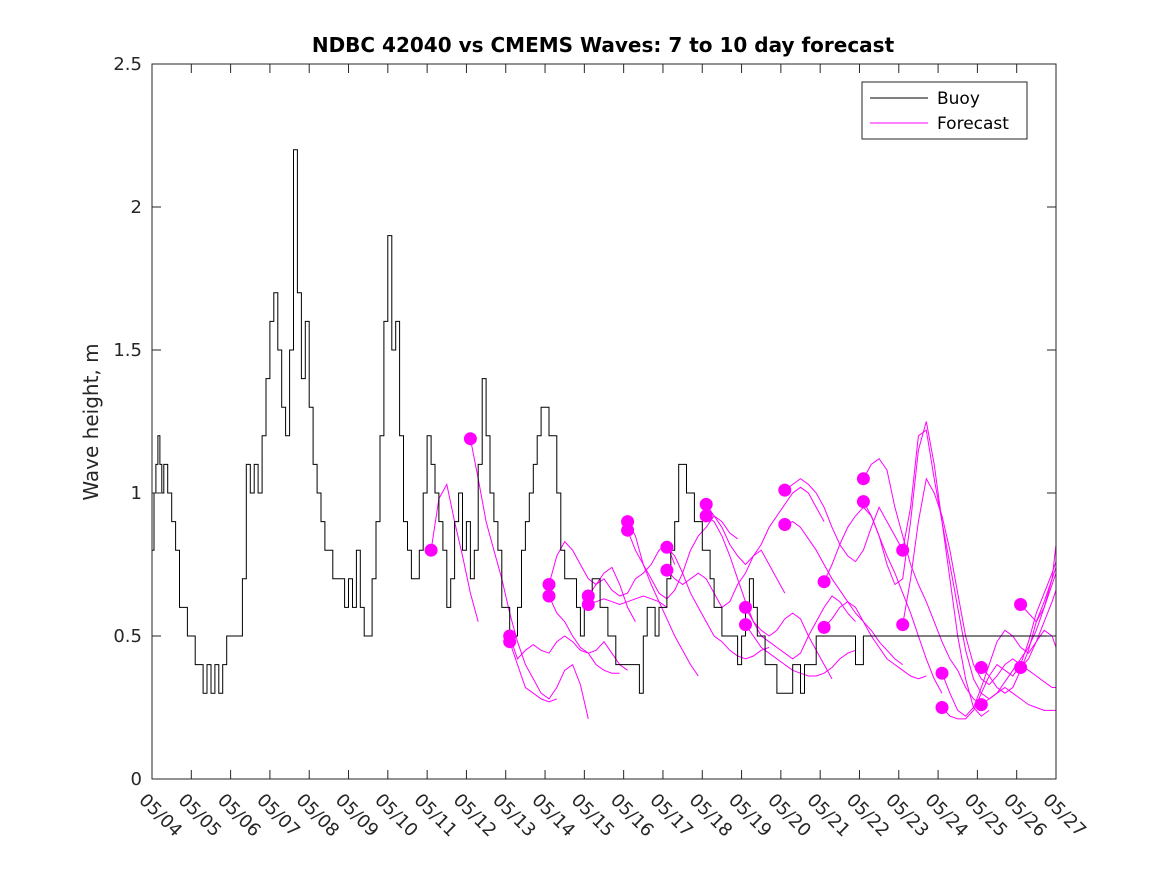 The image size is (1167, 875). I want to click on legend: Buoy Forecast, so click(944, 110).